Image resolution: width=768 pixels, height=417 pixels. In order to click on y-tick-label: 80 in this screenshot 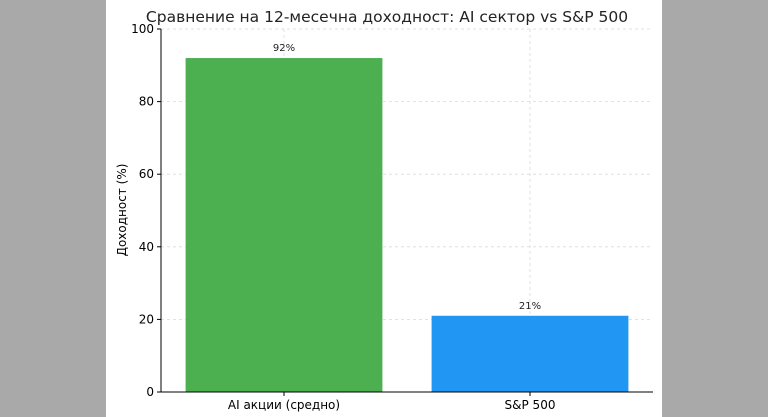, I will do `click(146, 102)`.